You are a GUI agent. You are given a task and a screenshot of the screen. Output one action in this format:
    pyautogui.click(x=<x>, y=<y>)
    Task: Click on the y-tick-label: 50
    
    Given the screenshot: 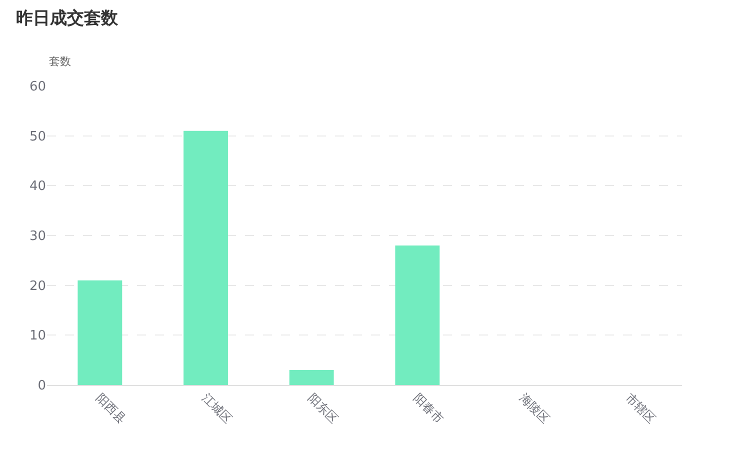 What is the action you would take?
    pyautogui.click(x=37, y=136)
    